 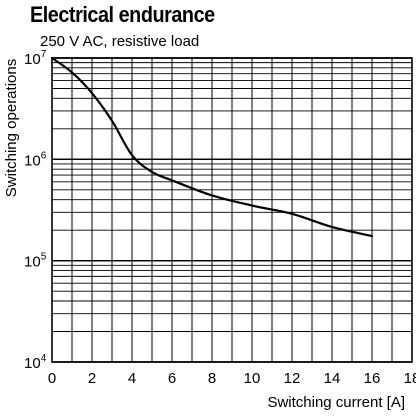 What do you see at coordinates (336, 402) in the screenshot?
I see `x-axis-label: Switching current [A]` at bounding box center [336, 402].